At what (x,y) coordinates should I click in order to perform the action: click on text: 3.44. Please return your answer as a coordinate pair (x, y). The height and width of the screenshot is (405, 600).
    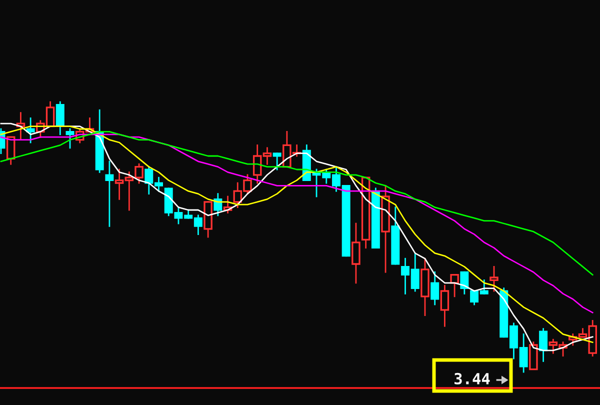
    Looking at the image, I should click on (472, 378).